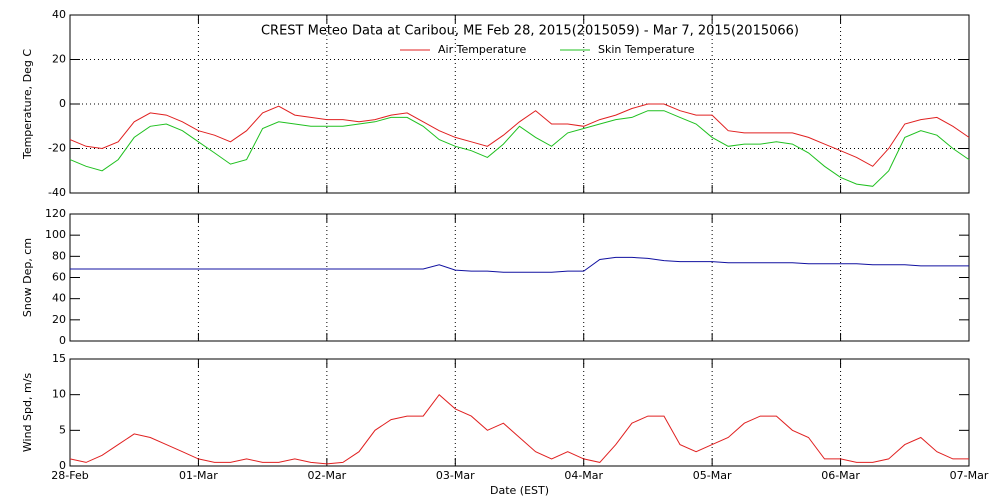 This screenshot has width=1000, height=504. What do you see at coordinates (646, 49) in the screenshot?
I see `legend-label: Skin Temperature` at bounding box center [646, 49].